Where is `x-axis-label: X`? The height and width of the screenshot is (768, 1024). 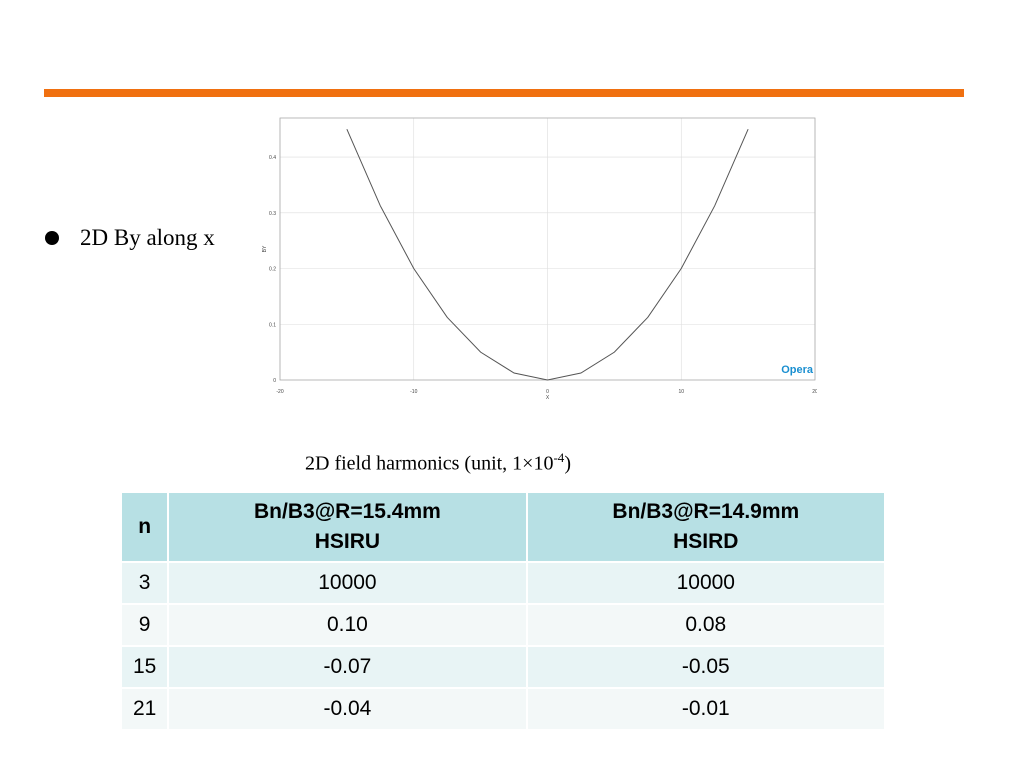
x-axis-label: X is located at coordinates (548, 398).